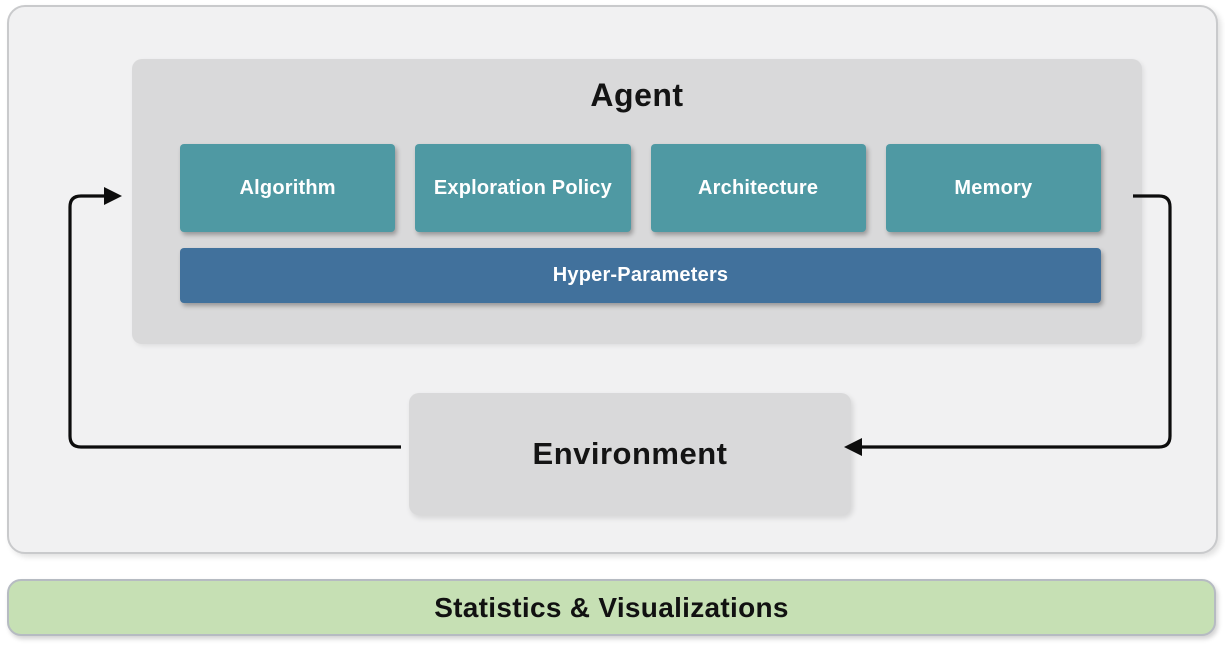 The image size is (1225, 645). Describe the element at coordinates (640, 275) in the screenshot. I see `hyper-parameters-bar: Hyper-Parameters` at that location.